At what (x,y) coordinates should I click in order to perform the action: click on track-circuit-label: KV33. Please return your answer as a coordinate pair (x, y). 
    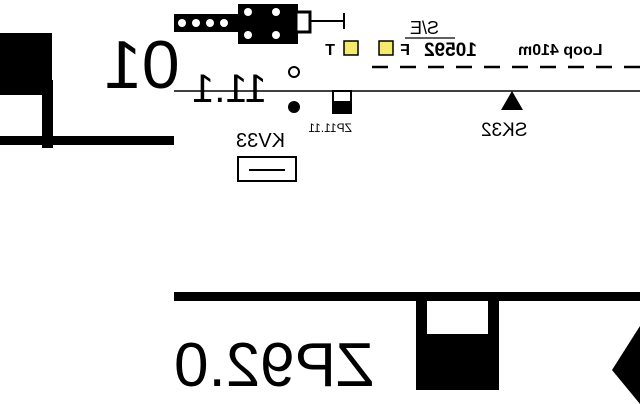
    Looking at the image, I should click on (260, 141).